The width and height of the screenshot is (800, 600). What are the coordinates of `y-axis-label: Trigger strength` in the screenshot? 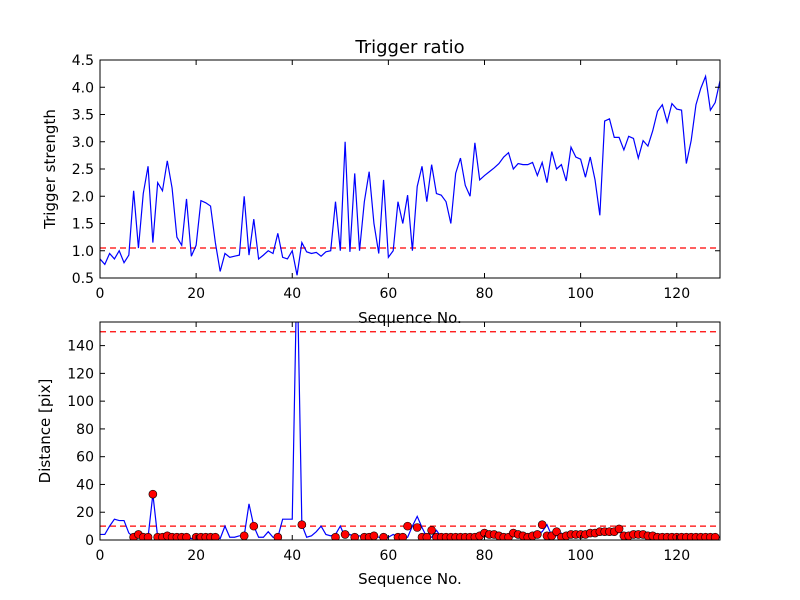 It's located at (50, 169).